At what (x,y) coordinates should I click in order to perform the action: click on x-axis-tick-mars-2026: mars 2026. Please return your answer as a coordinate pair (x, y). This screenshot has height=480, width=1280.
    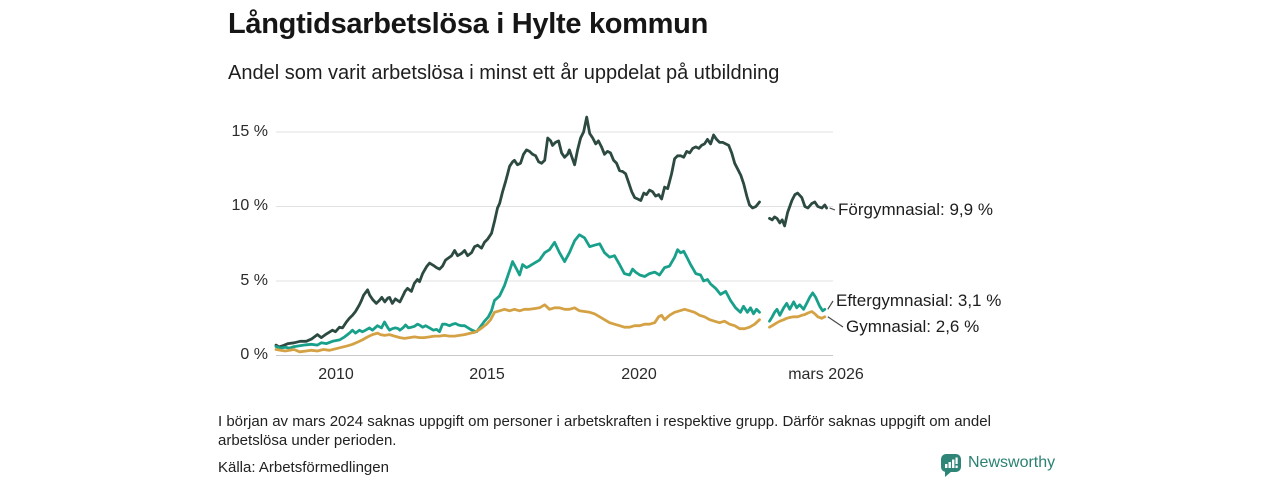
    Looking at the image, I should click on (826, 374).